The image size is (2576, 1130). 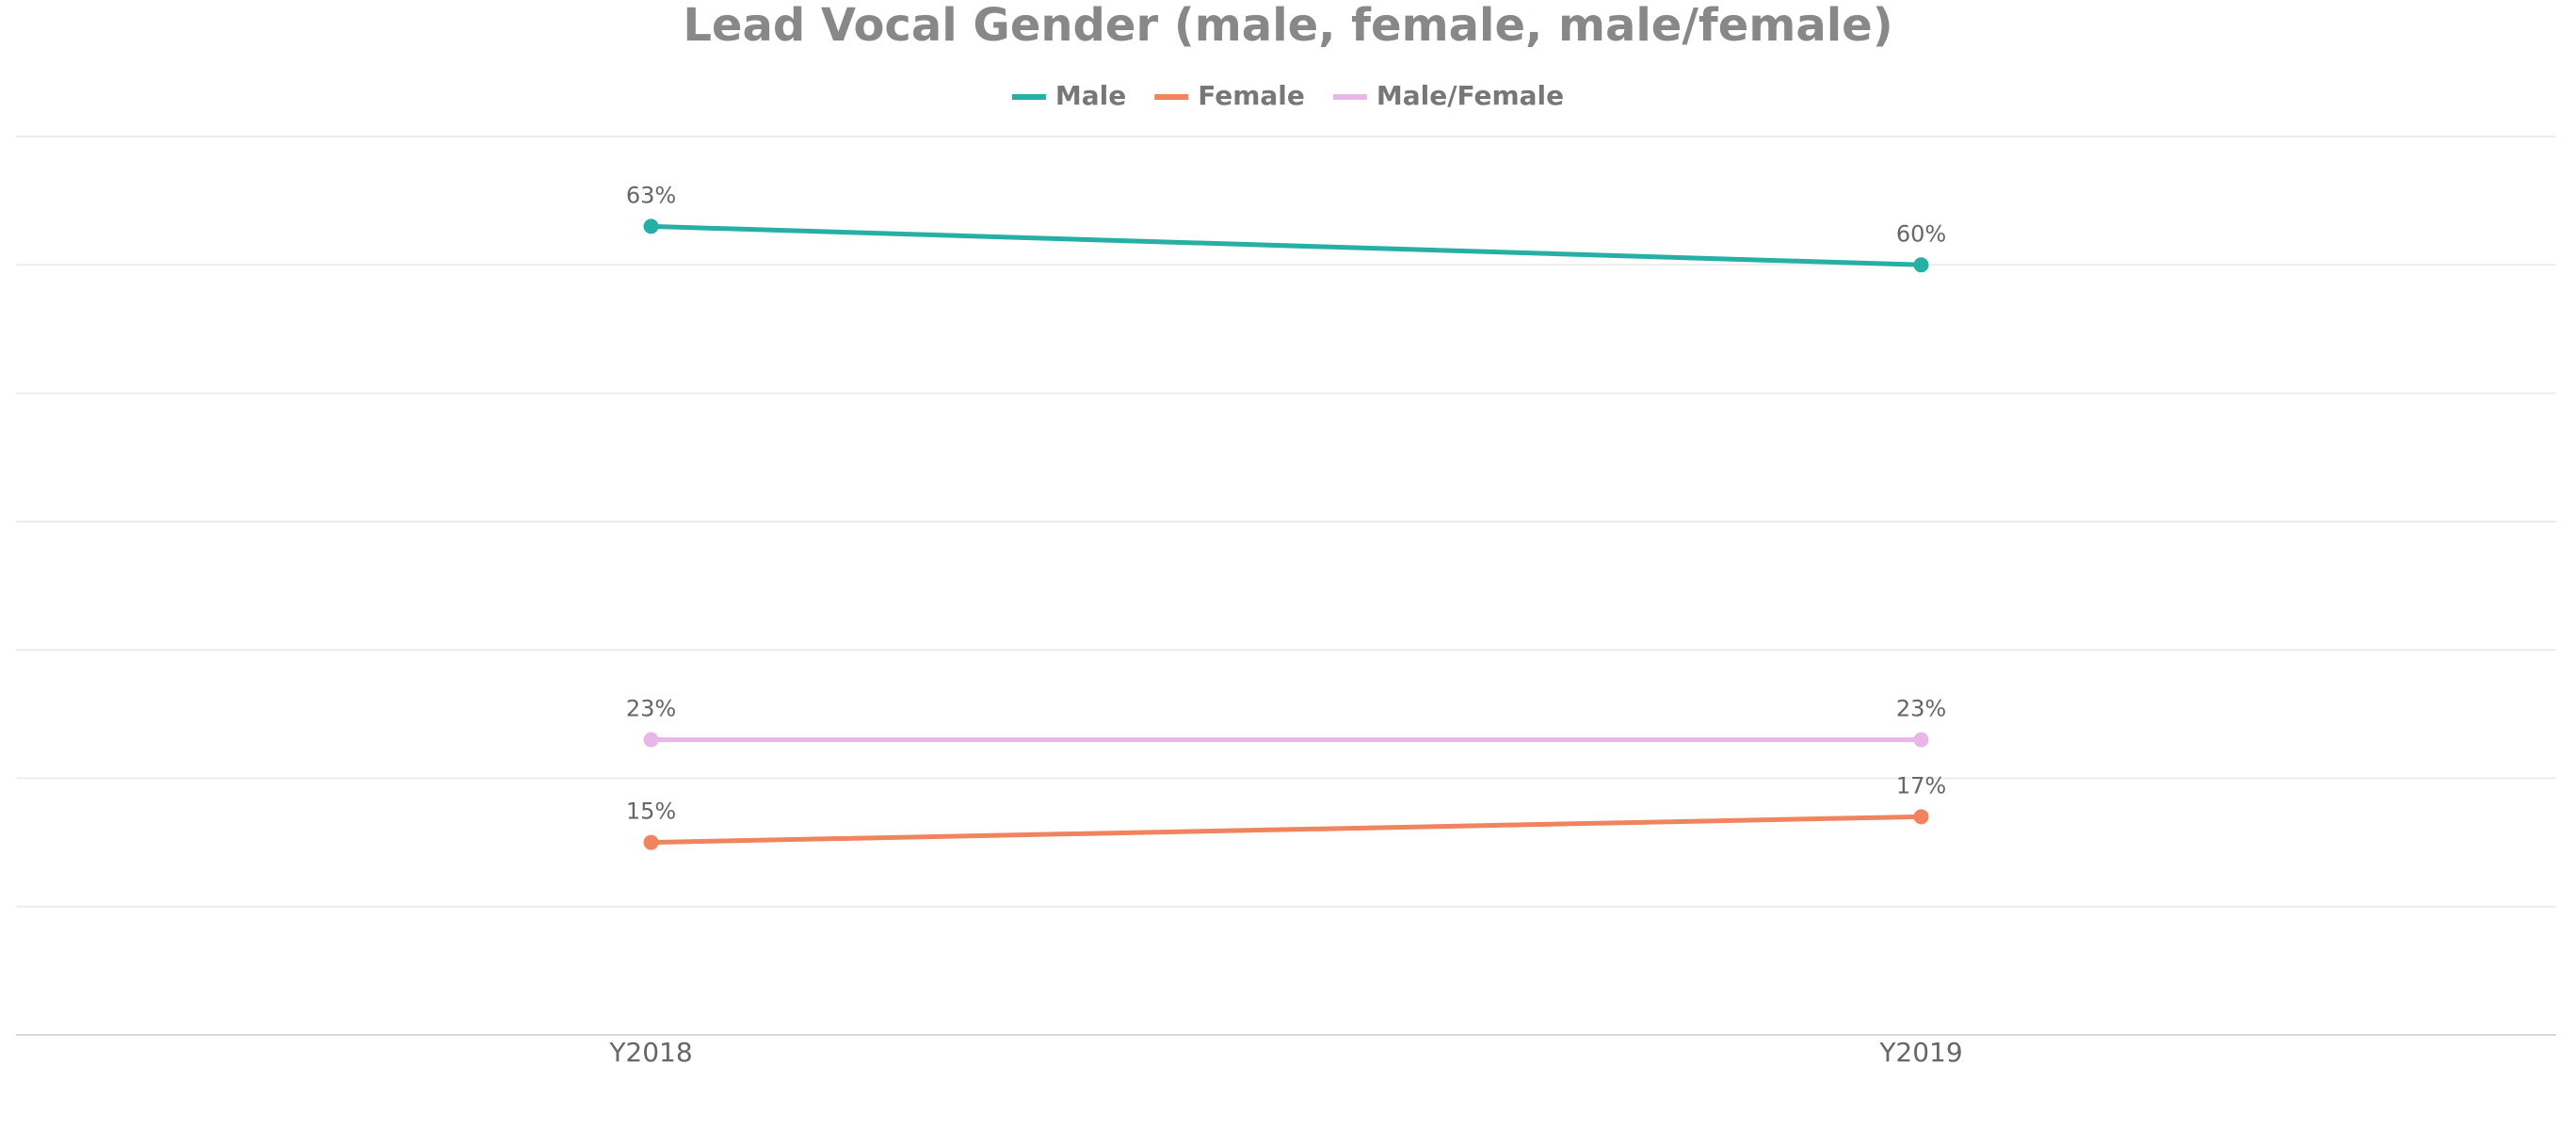 What do you see at coordinates (650, 1053) in the screenshot?
I see `x-tick-label: Y2018` at bounding box center [650, 1053].